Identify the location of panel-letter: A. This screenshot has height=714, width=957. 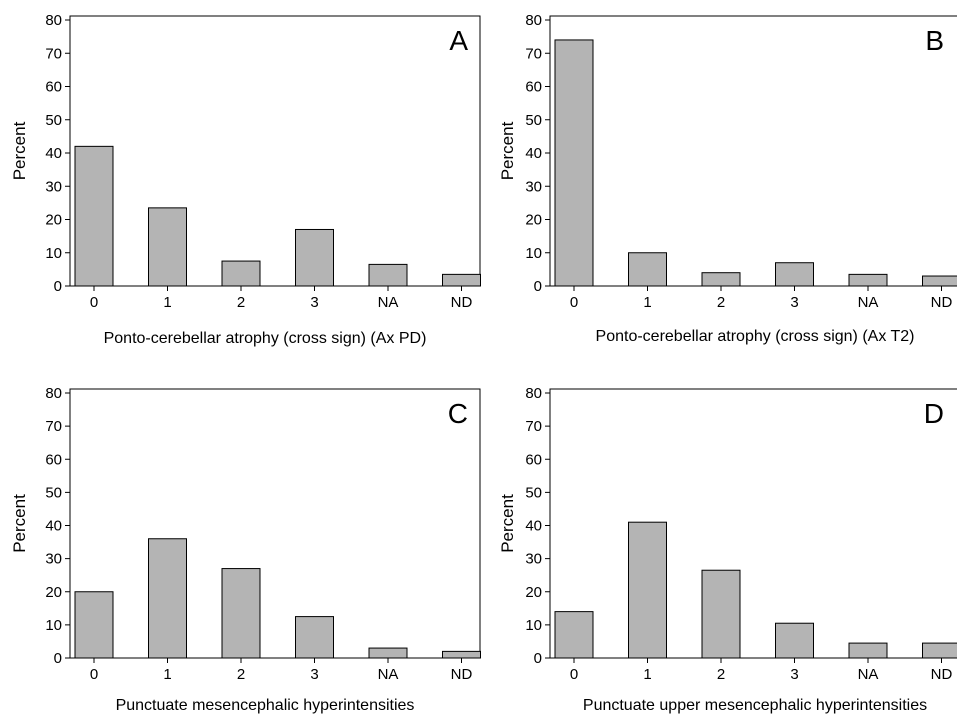
(458, 40).